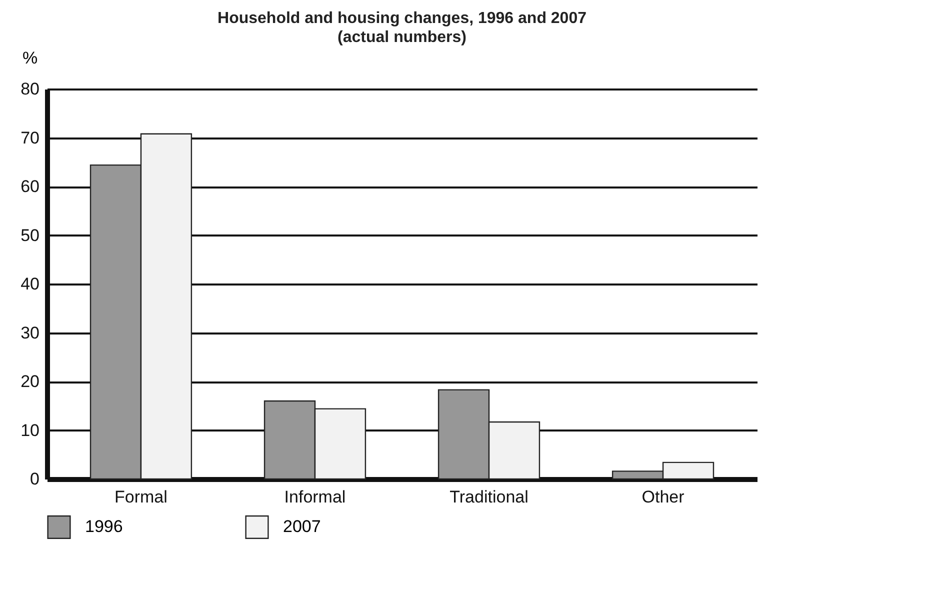 The image size is (941, 603). What do you see at coordinates (35, 479) in the screenshot?
I see `y-tick-label: 0` at bounding box center [35, 479].